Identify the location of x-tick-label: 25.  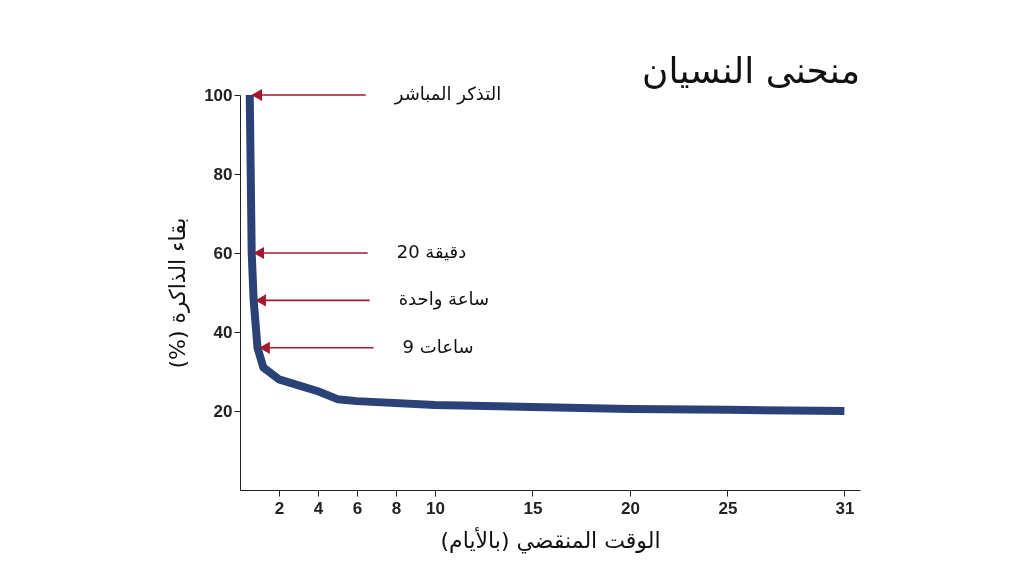
(728, 508).